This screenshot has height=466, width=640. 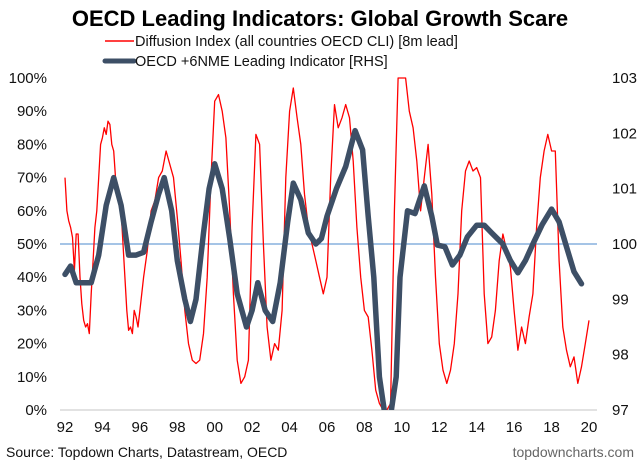 What do you see at coordinates (32, 178) in the screenshot?
I see `y-tick-label-left: 70%` at bounding box center [32, 178].